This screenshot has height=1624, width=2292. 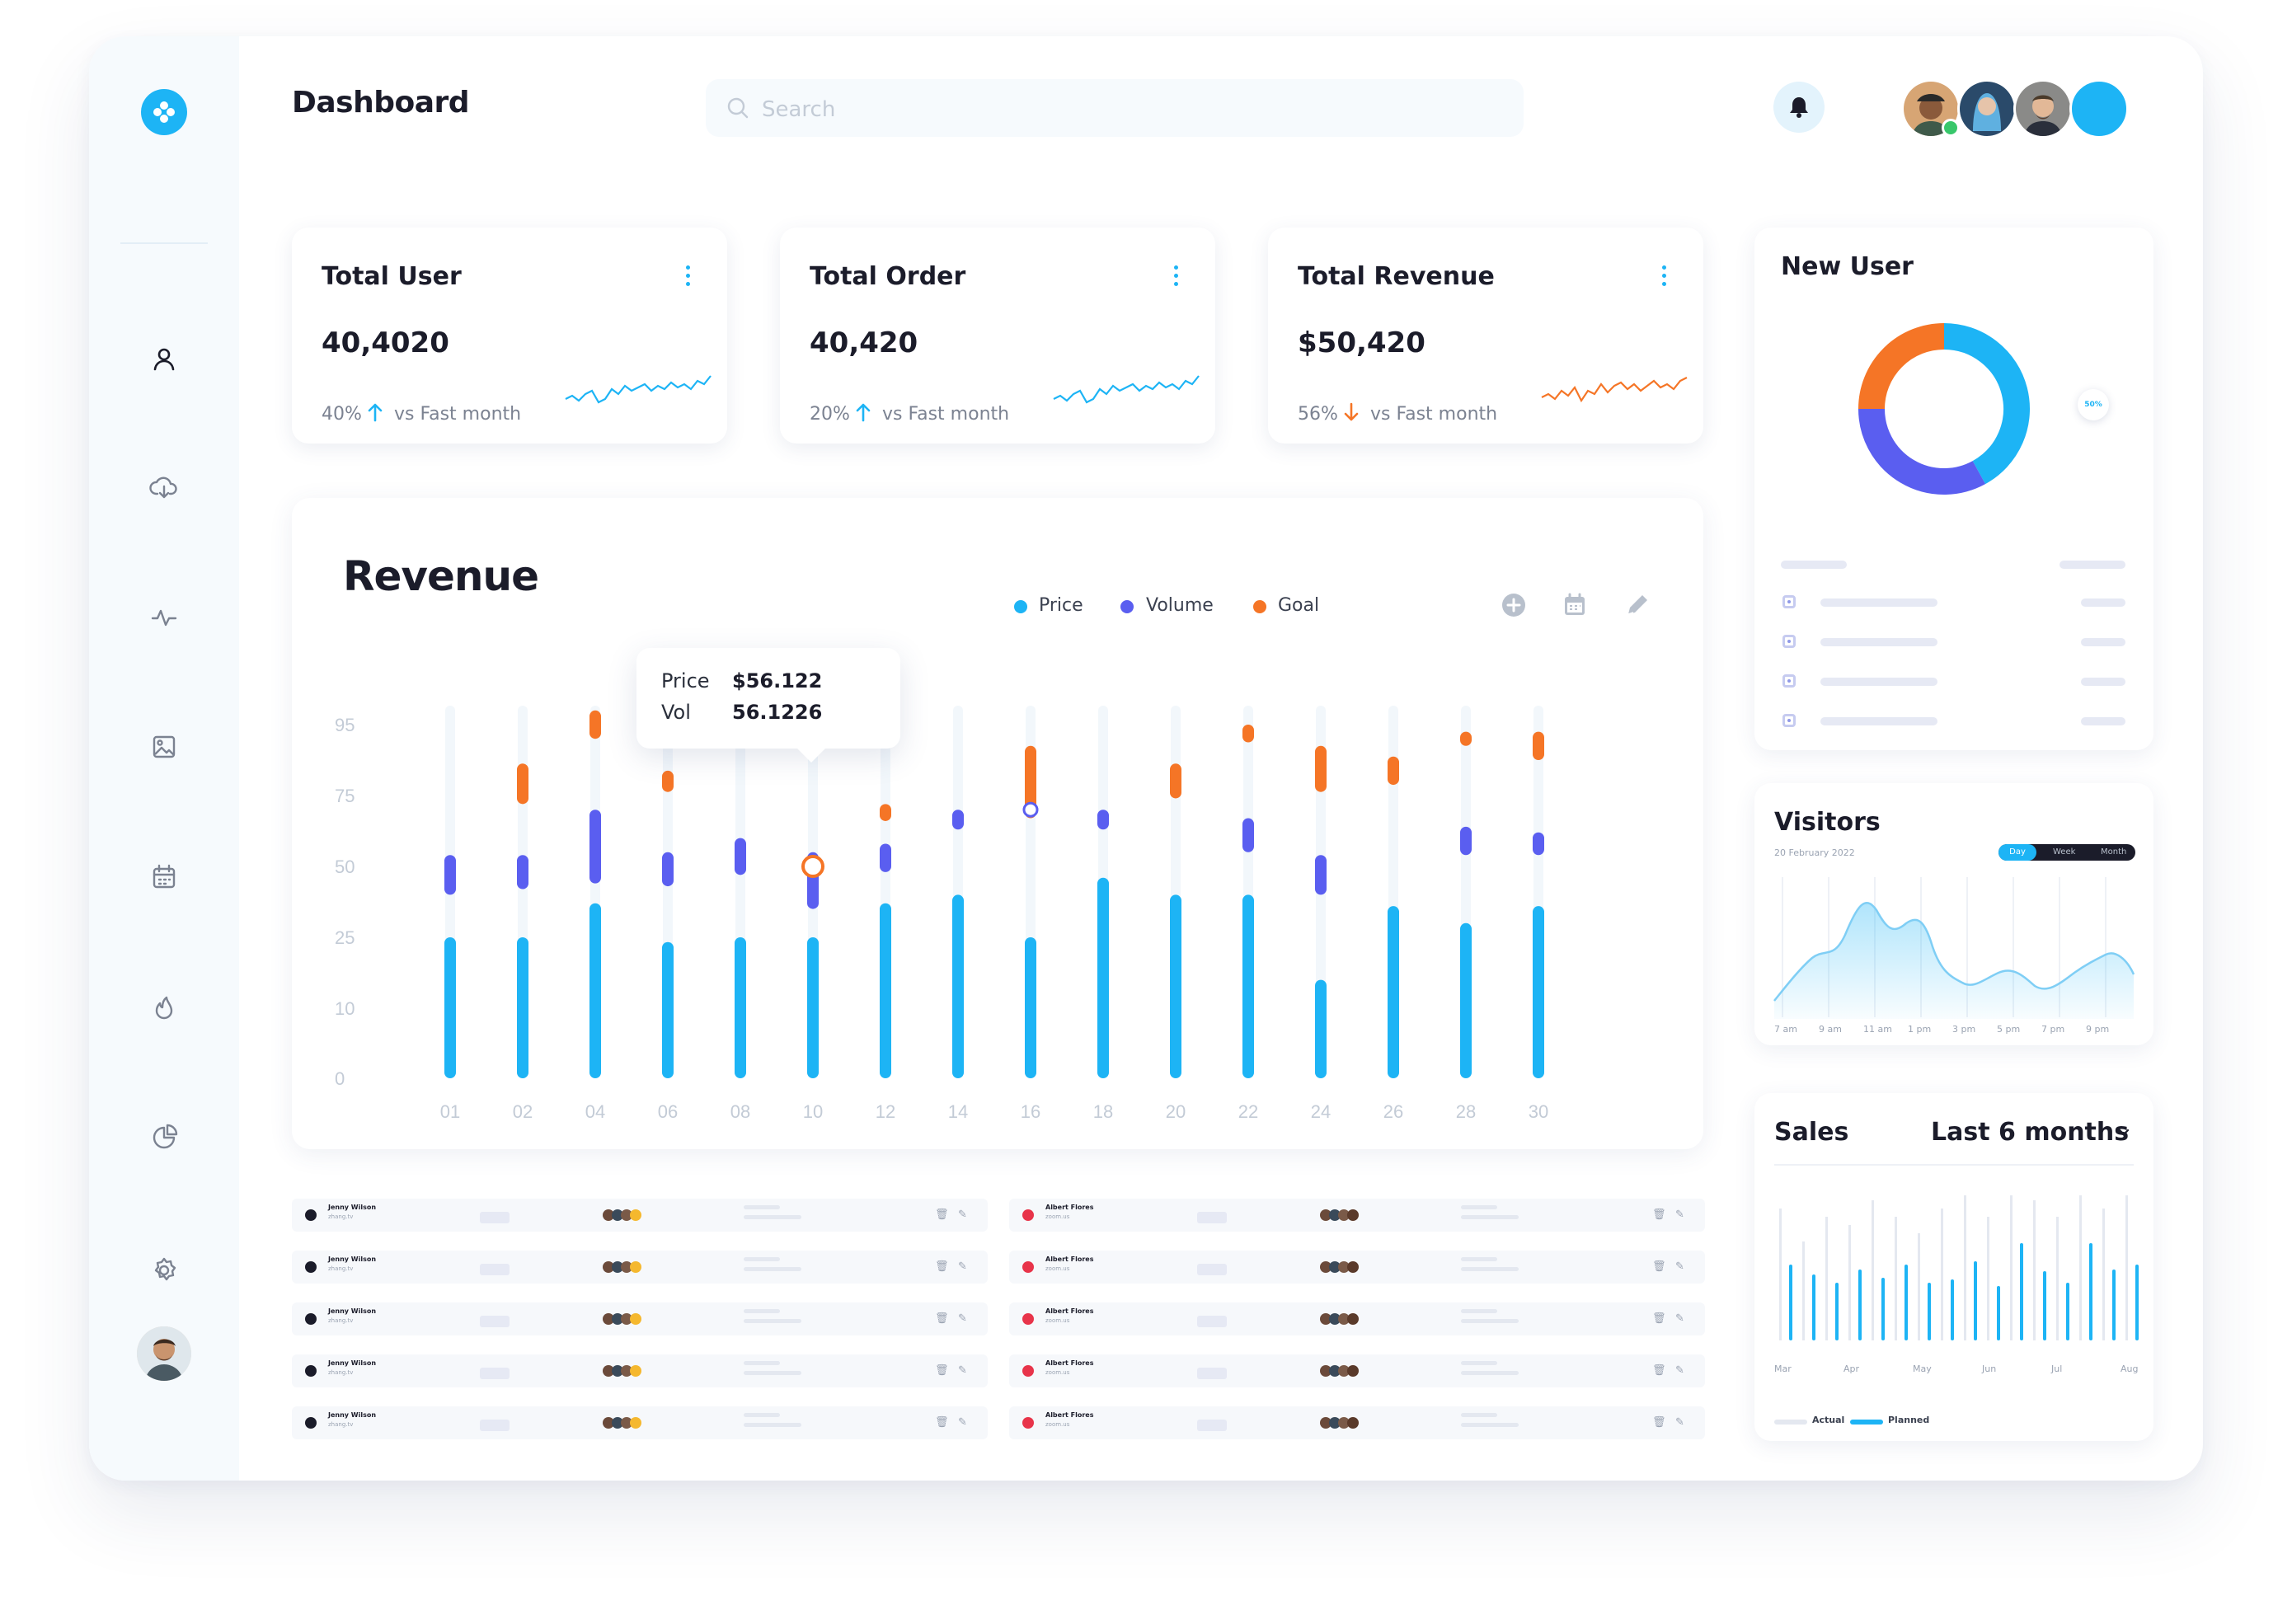 I want to click on fire-icon, so click(x=164, y=1007).